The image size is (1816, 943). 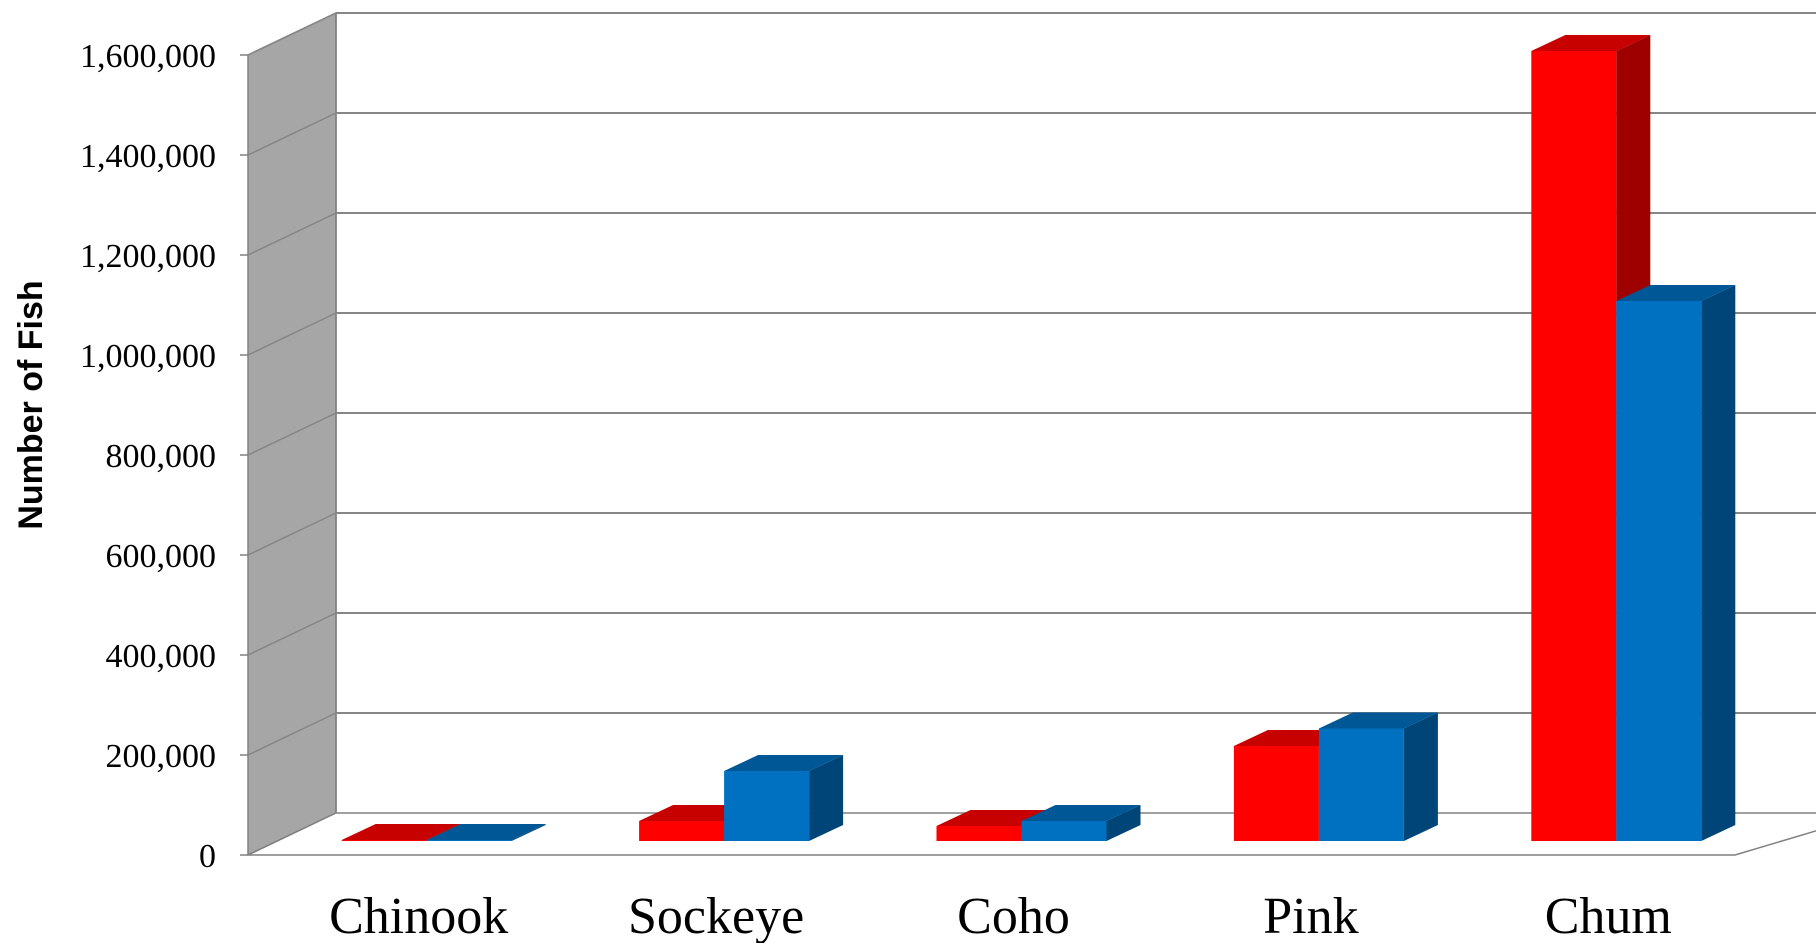 What do you see at coordinates (716, 915) in the screenshot?
I see `category-label: Sockeye` at bounding box center [716, 915].